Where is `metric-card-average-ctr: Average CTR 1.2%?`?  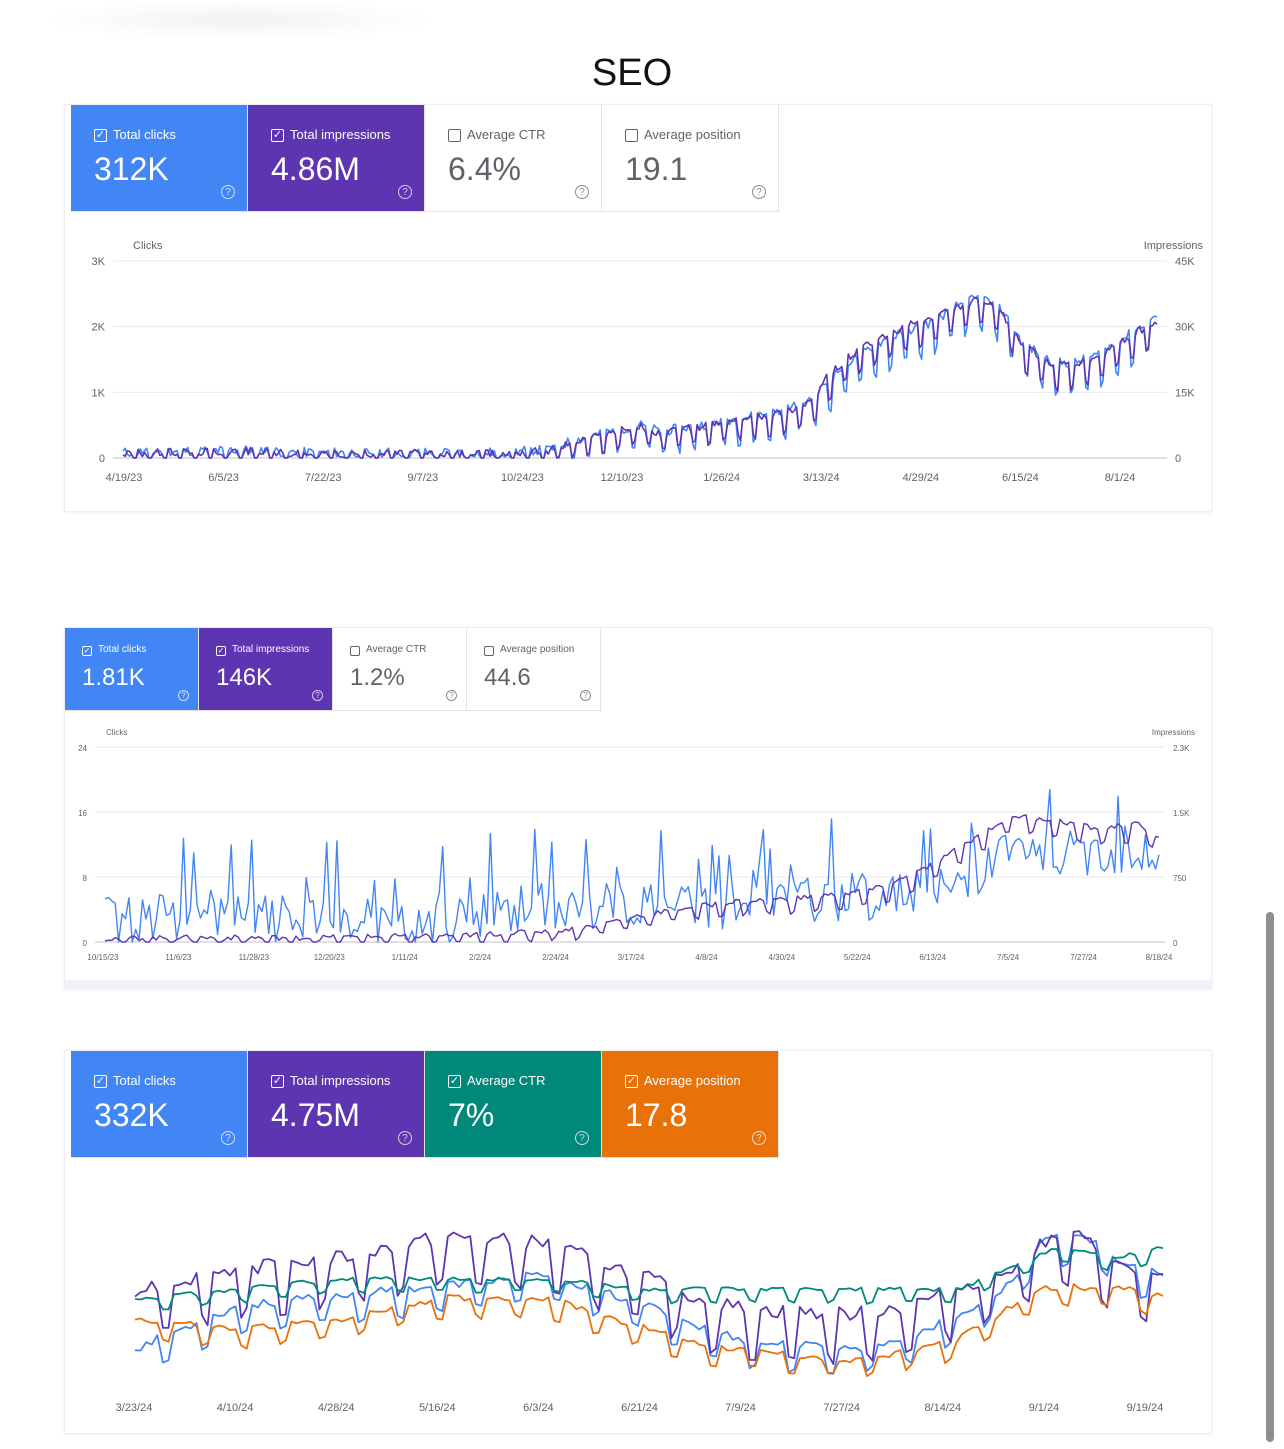
metric-card-average-ctr: Average CTR 1.2%? is located at coordinates (400, 669).